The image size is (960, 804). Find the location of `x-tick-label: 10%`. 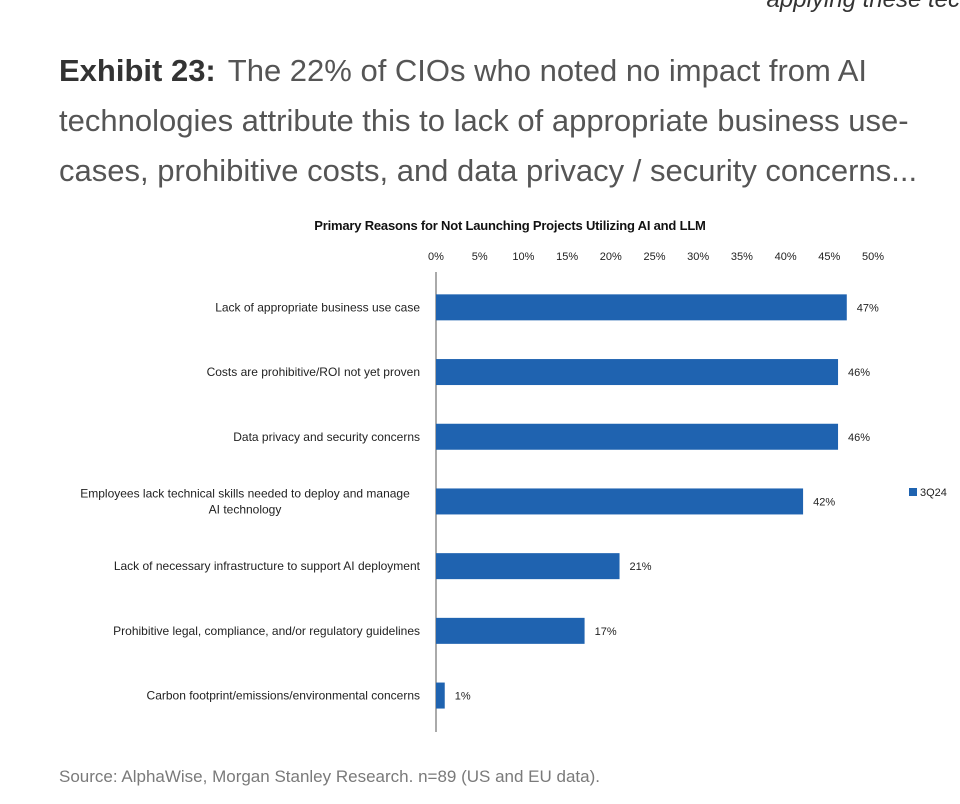

x-tick-label: 10% is located at coordinates (523, 257).